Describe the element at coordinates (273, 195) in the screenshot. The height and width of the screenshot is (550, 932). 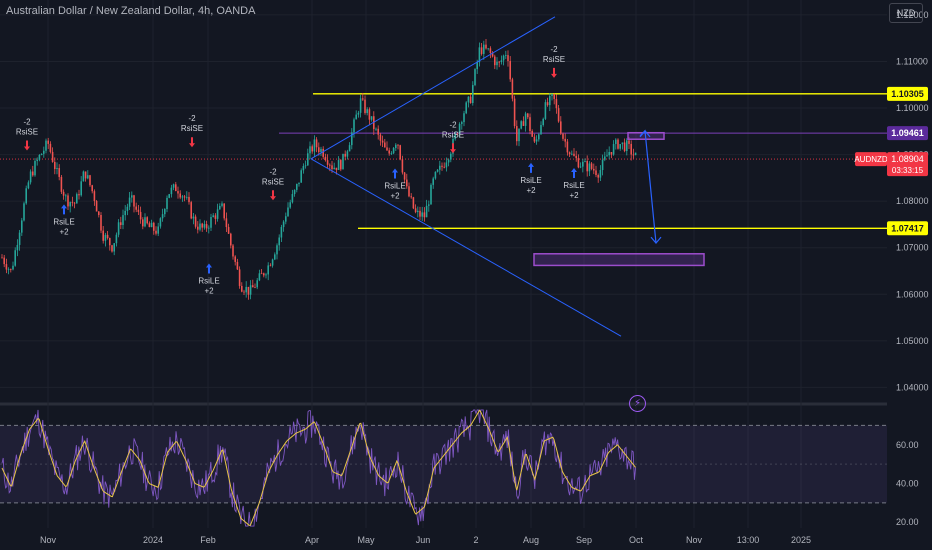
I see `short-arrow-icon` at that location.